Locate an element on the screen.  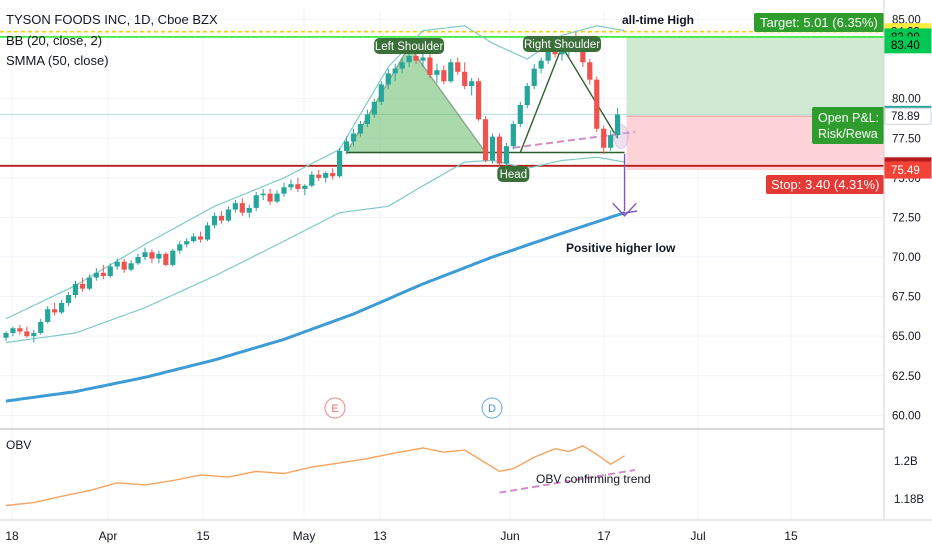
target-zone is located at coordinates (755, 76).